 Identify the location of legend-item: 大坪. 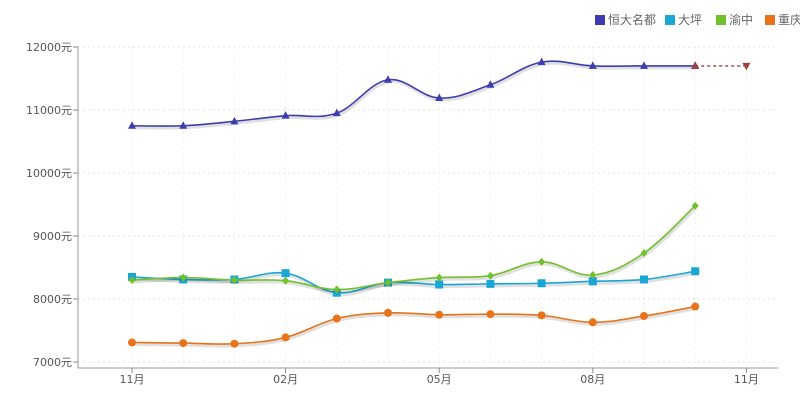
(683, 20).